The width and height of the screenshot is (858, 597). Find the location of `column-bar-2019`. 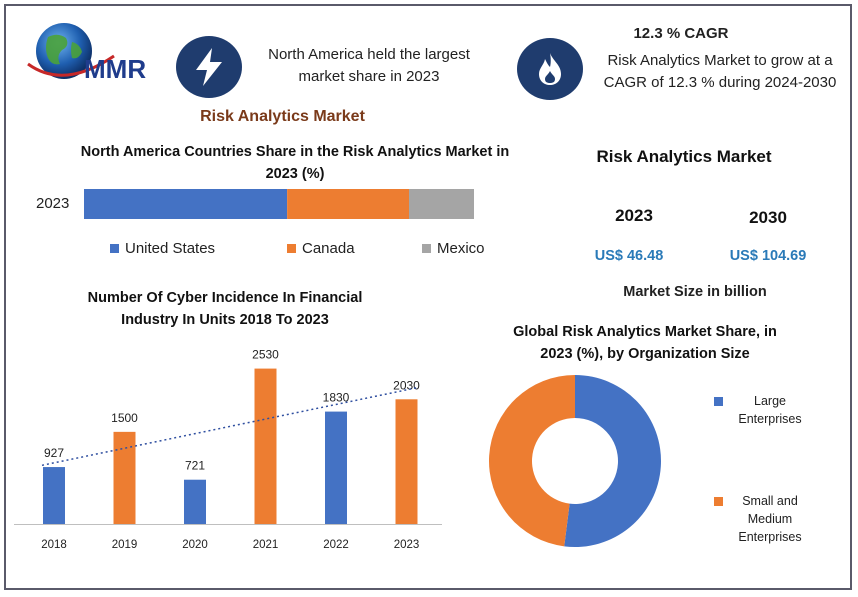

column-bar-2019 is located at coordinates (124, 477).